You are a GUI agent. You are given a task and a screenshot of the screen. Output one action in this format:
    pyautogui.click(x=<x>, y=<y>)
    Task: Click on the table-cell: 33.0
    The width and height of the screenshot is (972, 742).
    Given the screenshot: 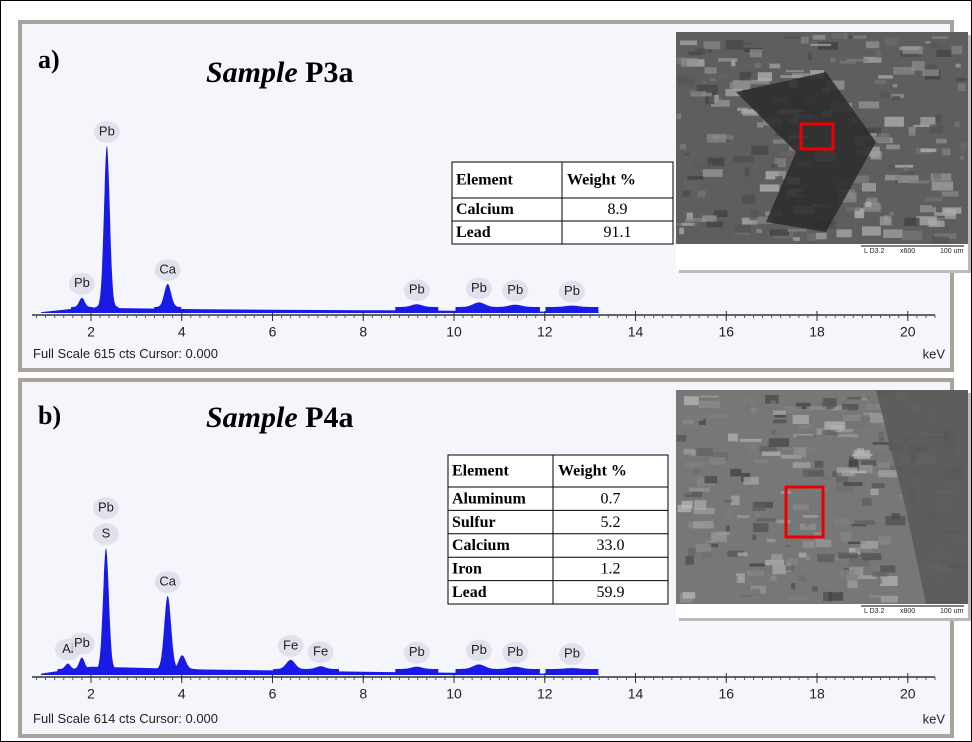 What is the action you would take?
    pyautogui.click(x=611, y=545)
    